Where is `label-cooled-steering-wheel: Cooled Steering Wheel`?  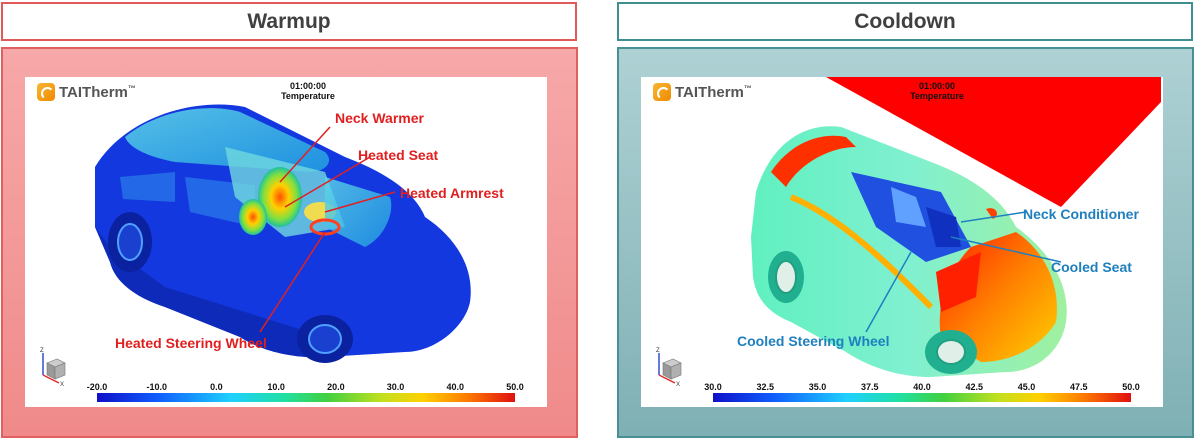
label-cooled-steering-wheel: Cooled Steering Wheel is located at coordinates (813, 341).